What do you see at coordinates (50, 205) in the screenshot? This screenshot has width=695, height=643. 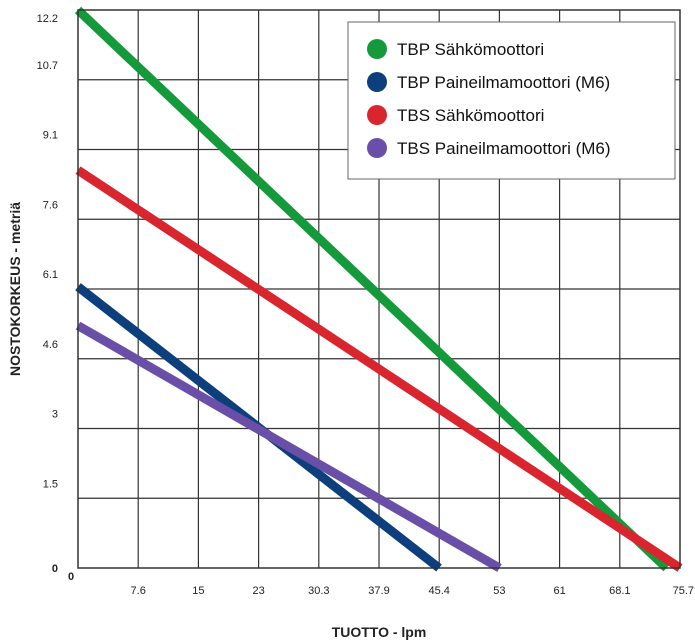 I see `y-tick-label: 7.6` at bounding box center [50, 205].